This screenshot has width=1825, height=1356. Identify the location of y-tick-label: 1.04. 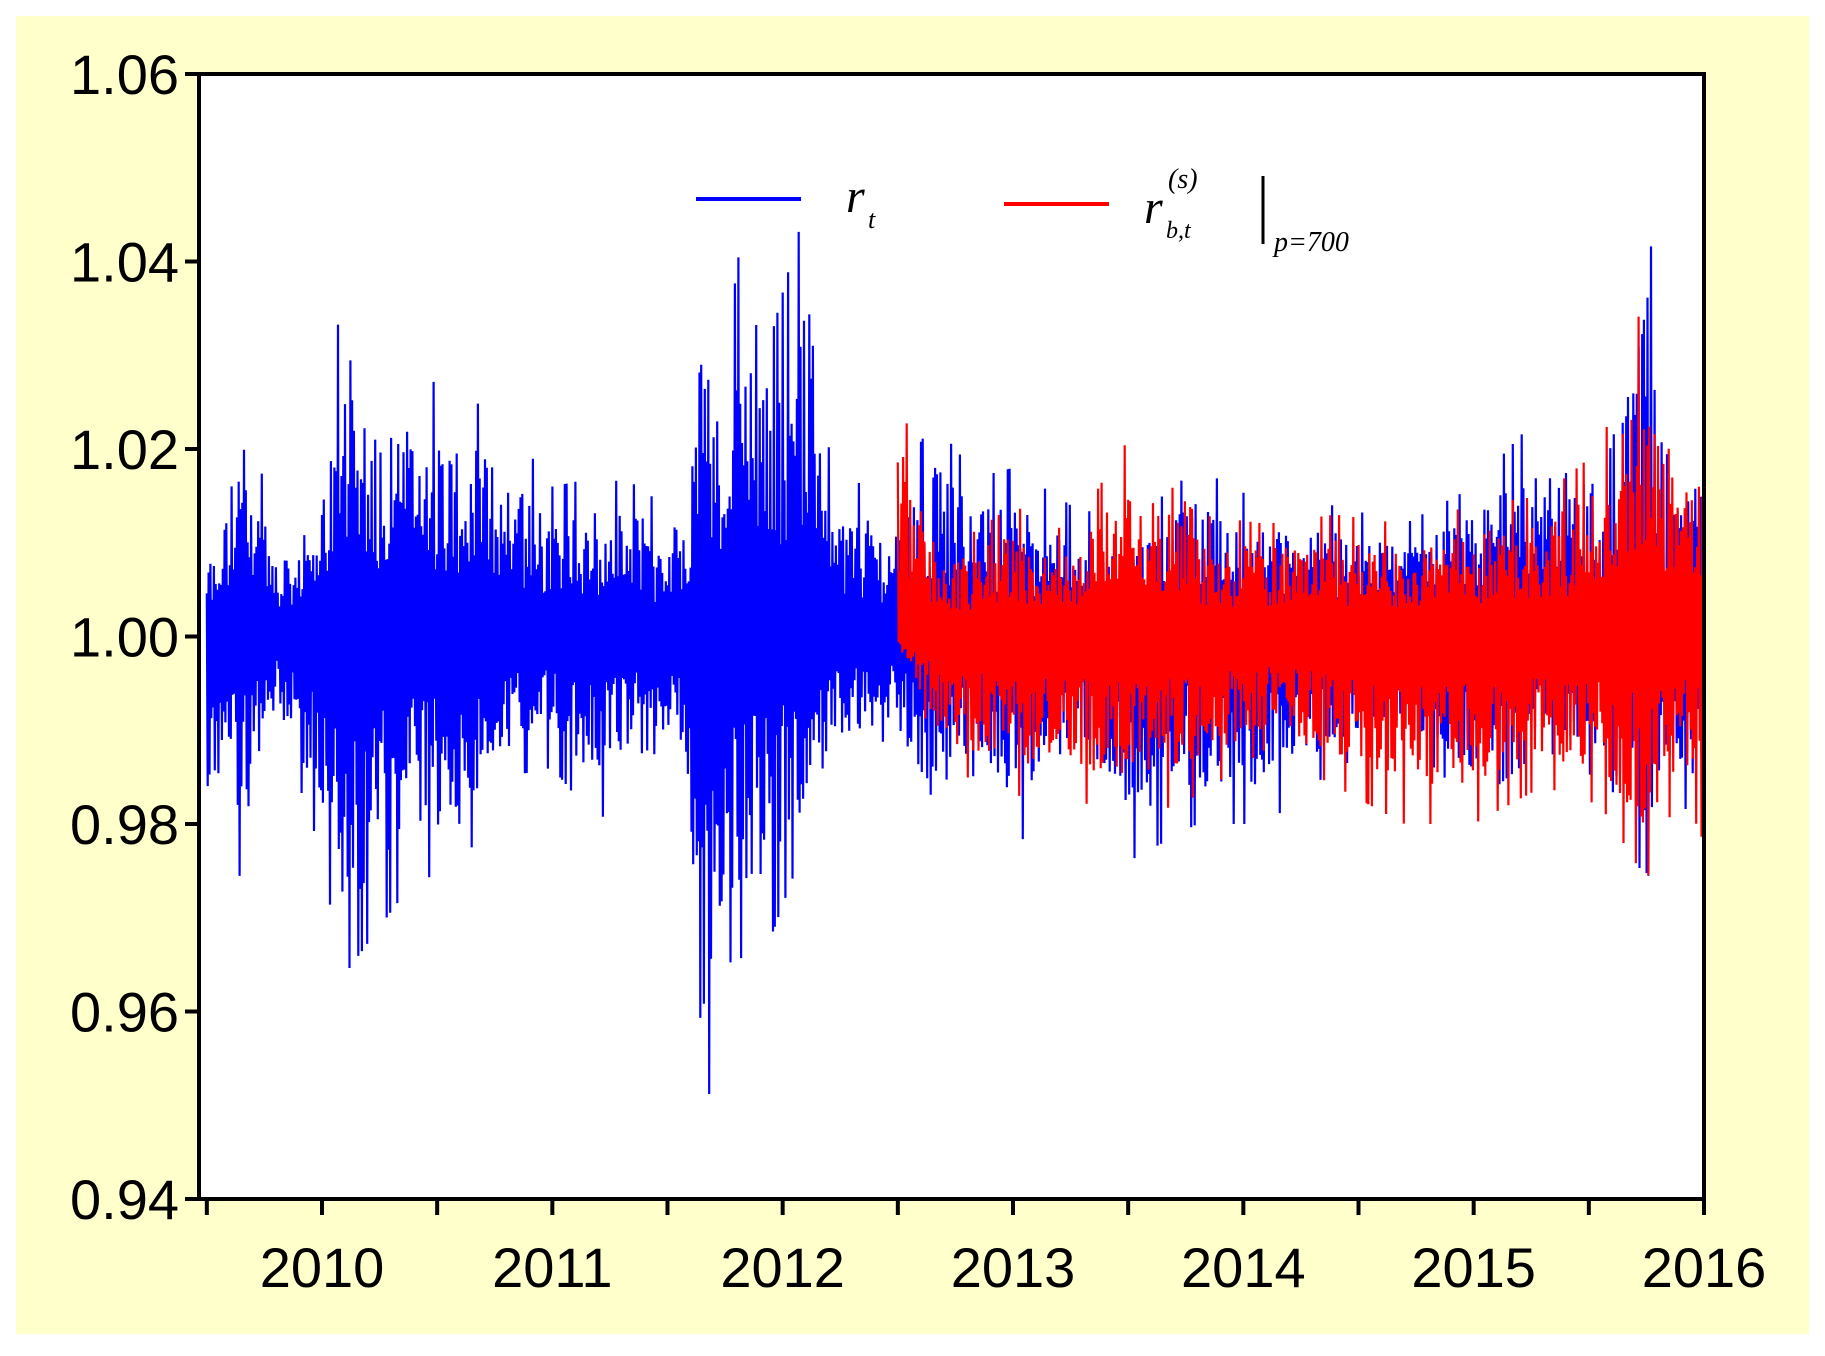
(124, 262).